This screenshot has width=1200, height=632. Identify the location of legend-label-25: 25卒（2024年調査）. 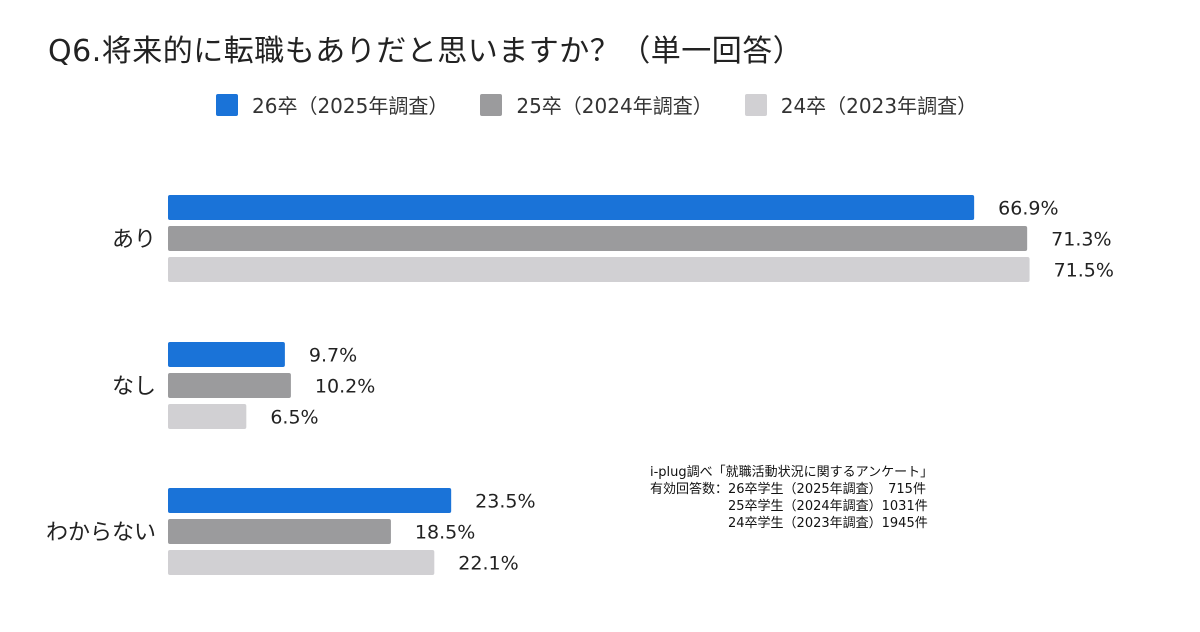
(614, 106).